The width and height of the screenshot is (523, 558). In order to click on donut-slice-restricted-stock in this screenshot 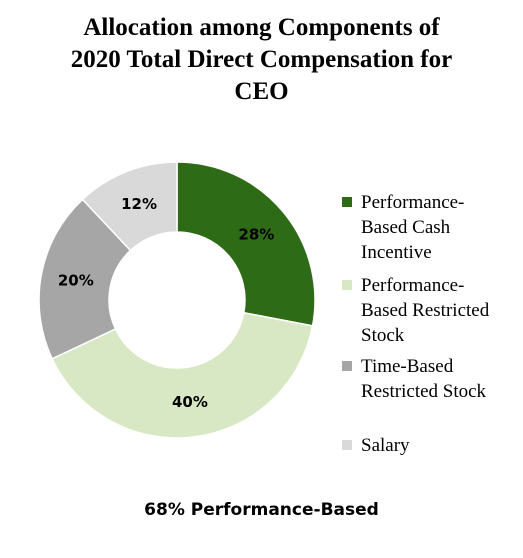, I will do `click(182, 375)`.